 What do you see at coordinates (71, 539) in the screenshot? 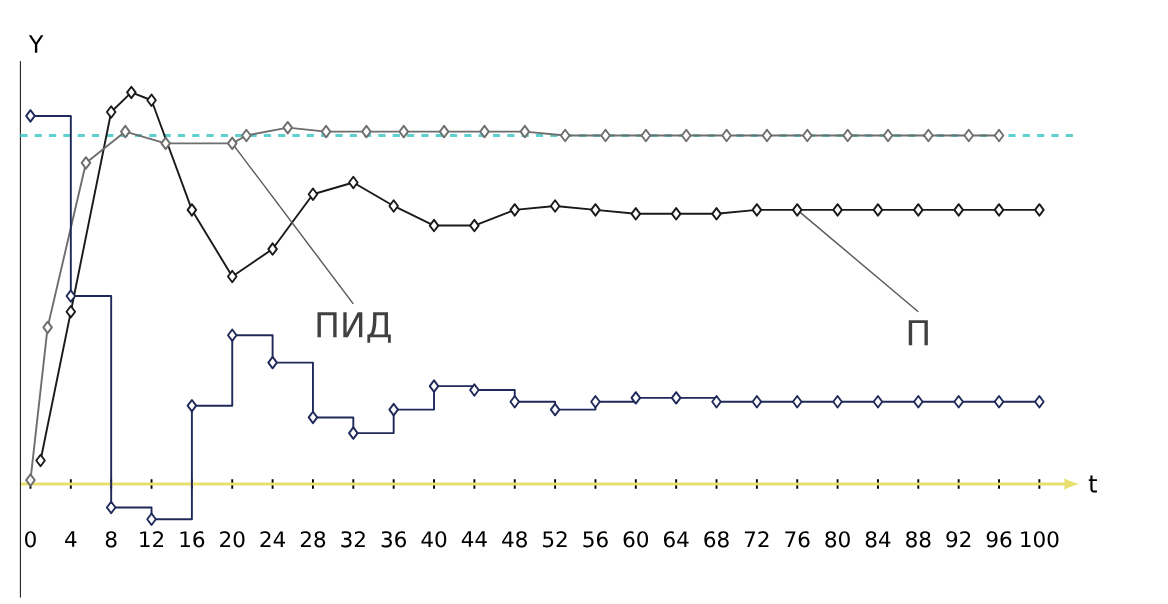
I see `x-tick-label: 4` at bounding box center [71, 539].